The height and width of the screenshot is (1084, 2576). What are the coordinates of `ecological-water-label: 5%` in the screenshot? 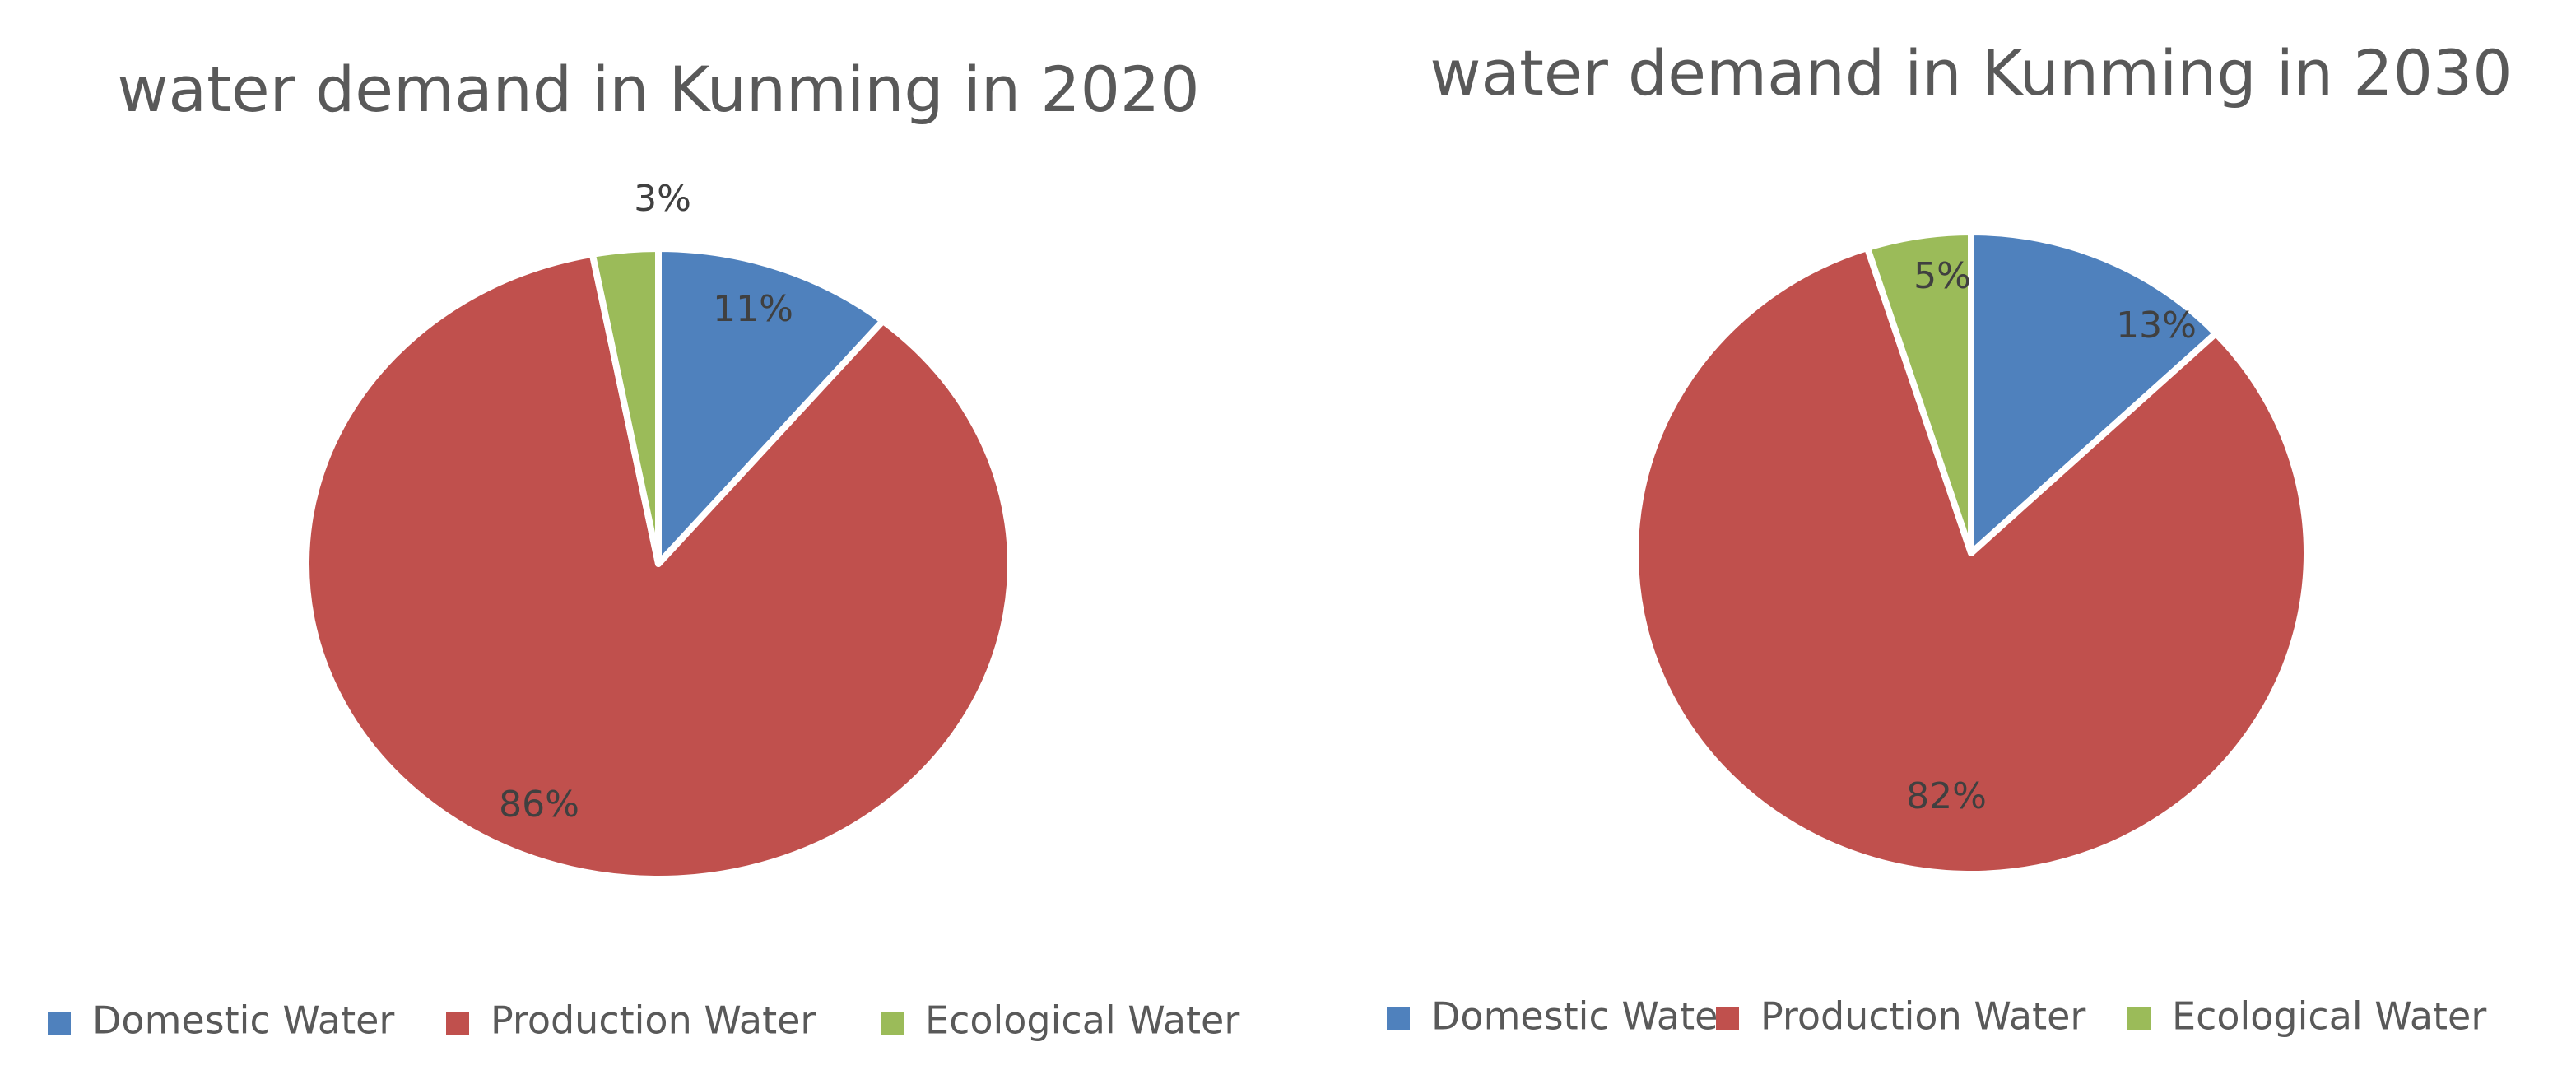 It's located at (1942, 276).